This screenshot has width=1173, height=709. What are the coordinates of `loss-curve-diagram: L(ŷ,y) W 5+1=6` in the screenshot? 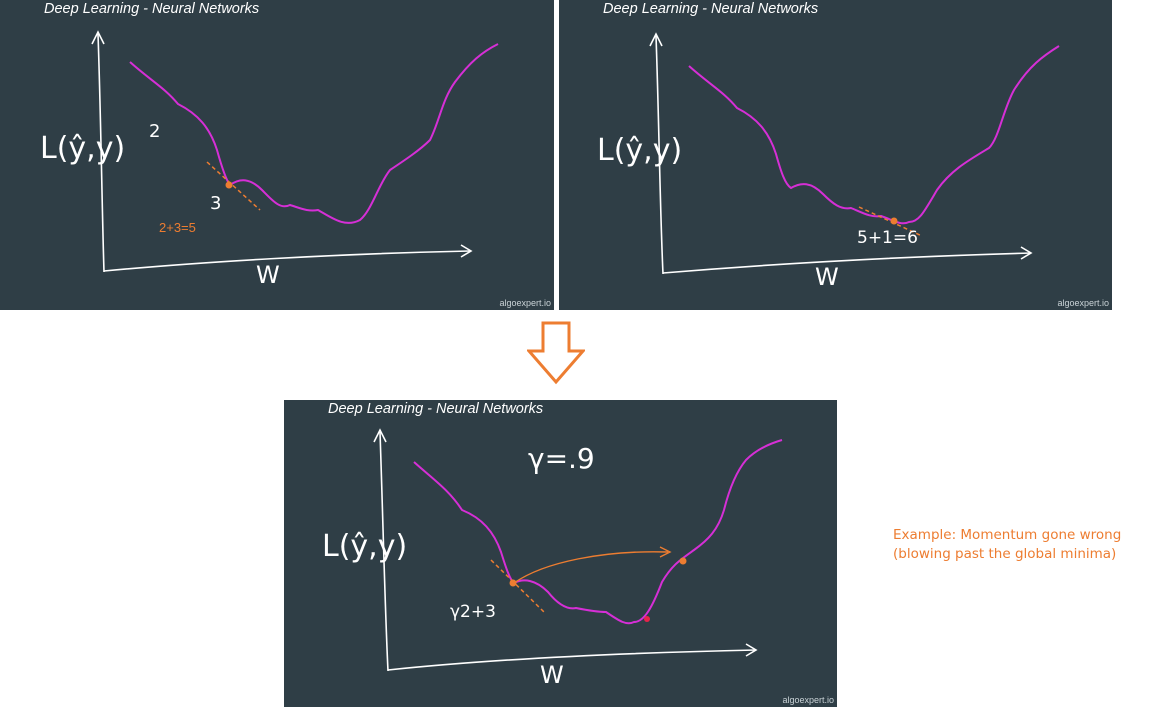 It's located at (828, 161).